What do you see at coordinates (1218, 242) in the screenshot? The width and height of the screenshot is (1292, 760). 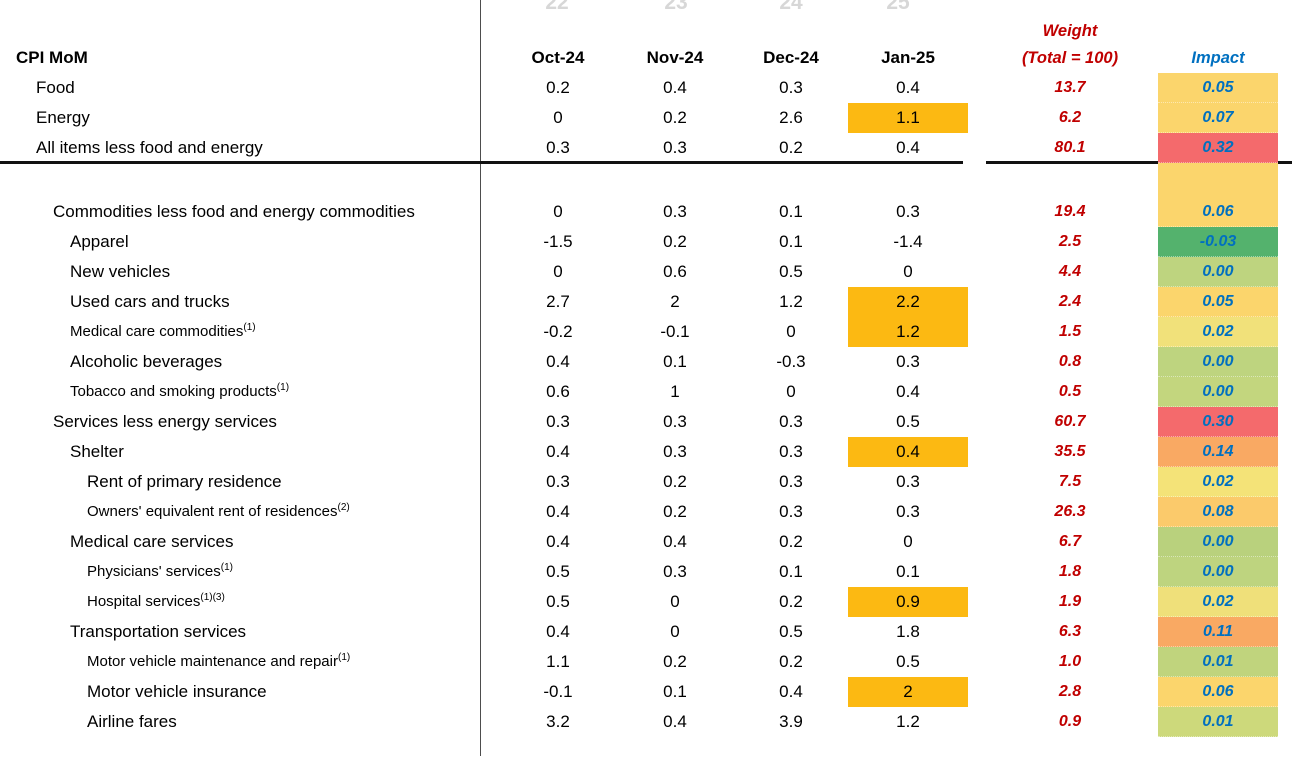 I see `cell-impact: -0.03` at bounding box center [1218, 242].